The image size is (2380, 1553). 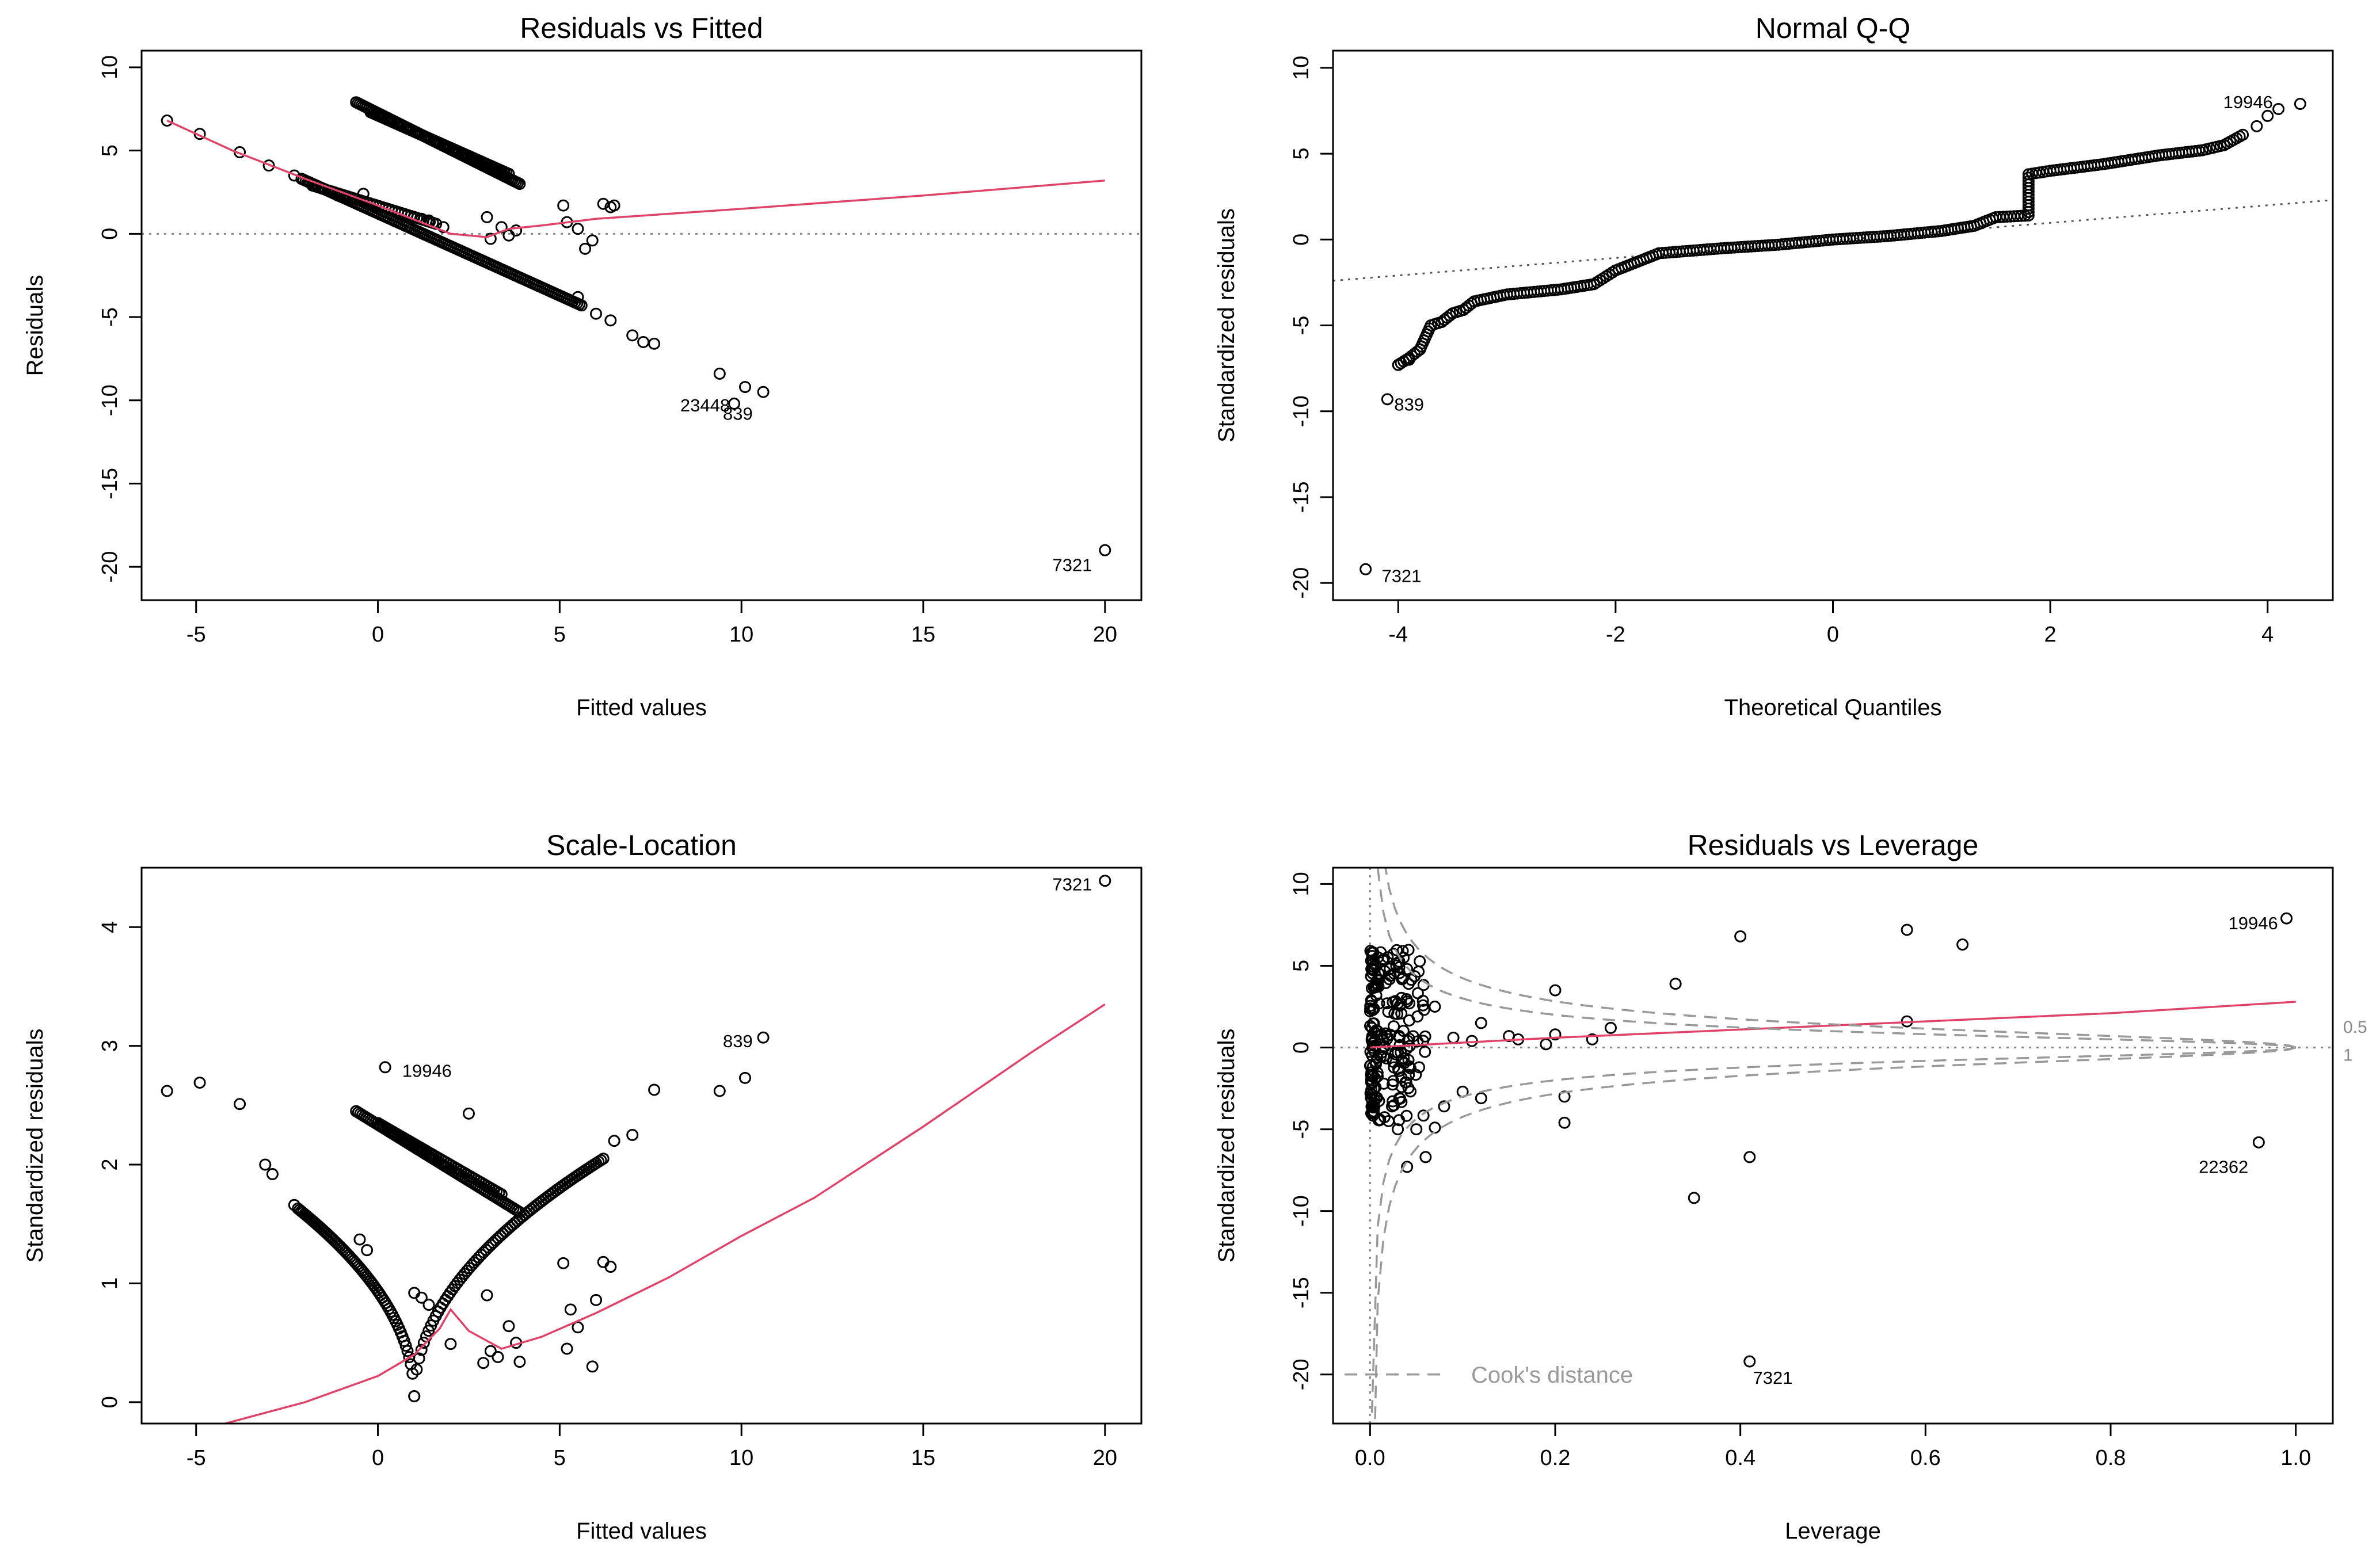 I want to click on residuals-vs-leverage-point-label: 19946, so click(x=2253, y=923).